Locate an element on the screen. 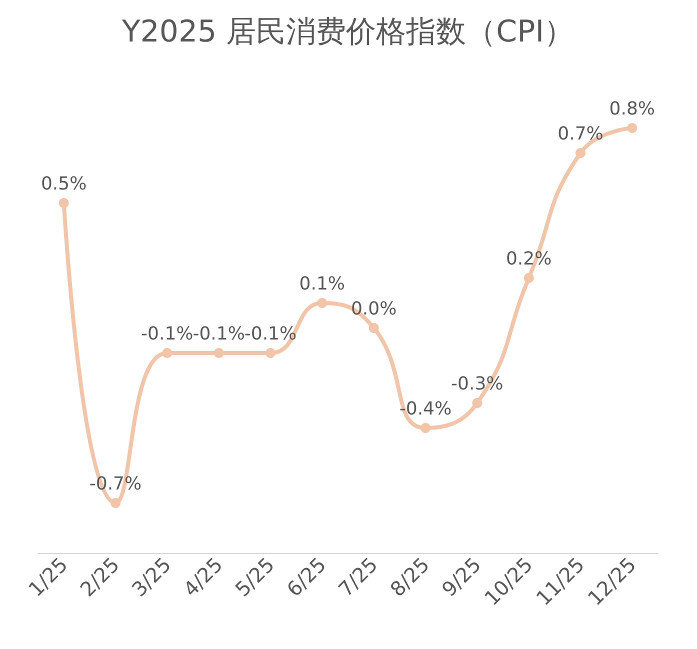 The height and width of the screenshot is (649, 697). data-label: 0.2% is located at coordinates (529, 259).